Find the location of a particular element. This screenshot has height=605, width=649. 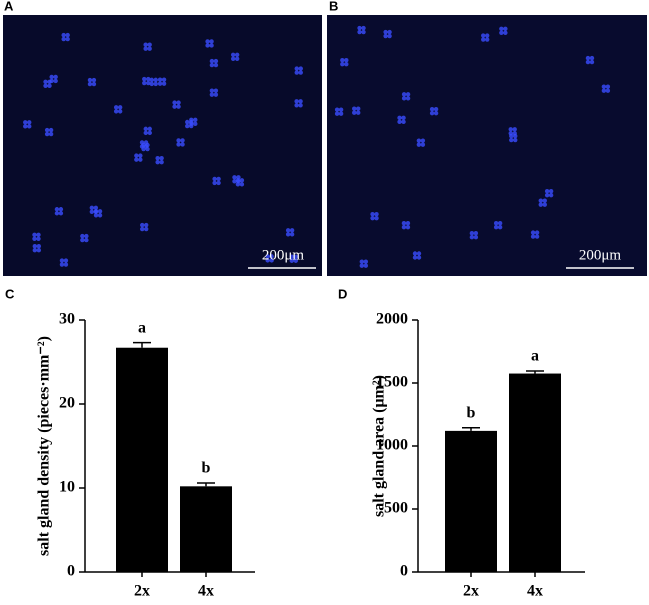

y-tick-label: 30 is located at coordinates (67, 319).